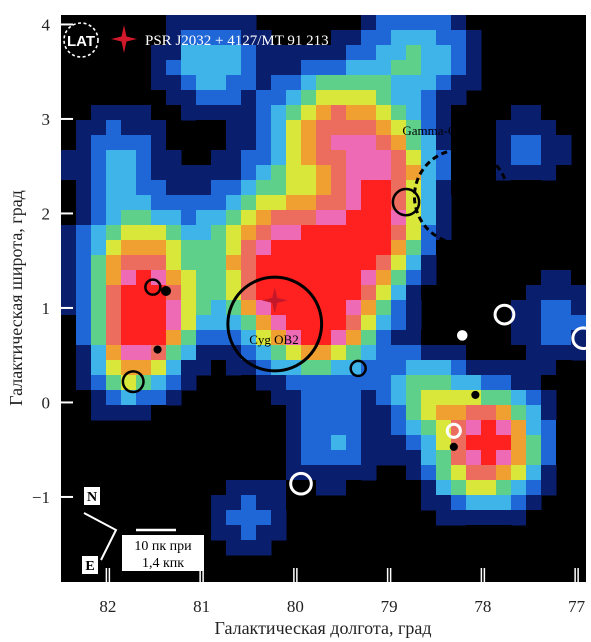 This screenshot has height=642, width=591. What do you see at coordinates (441, 130) in the screenshot?
I see `gamma-cygni-label: Gamma-Cygni` at bounding box center [441, 130].